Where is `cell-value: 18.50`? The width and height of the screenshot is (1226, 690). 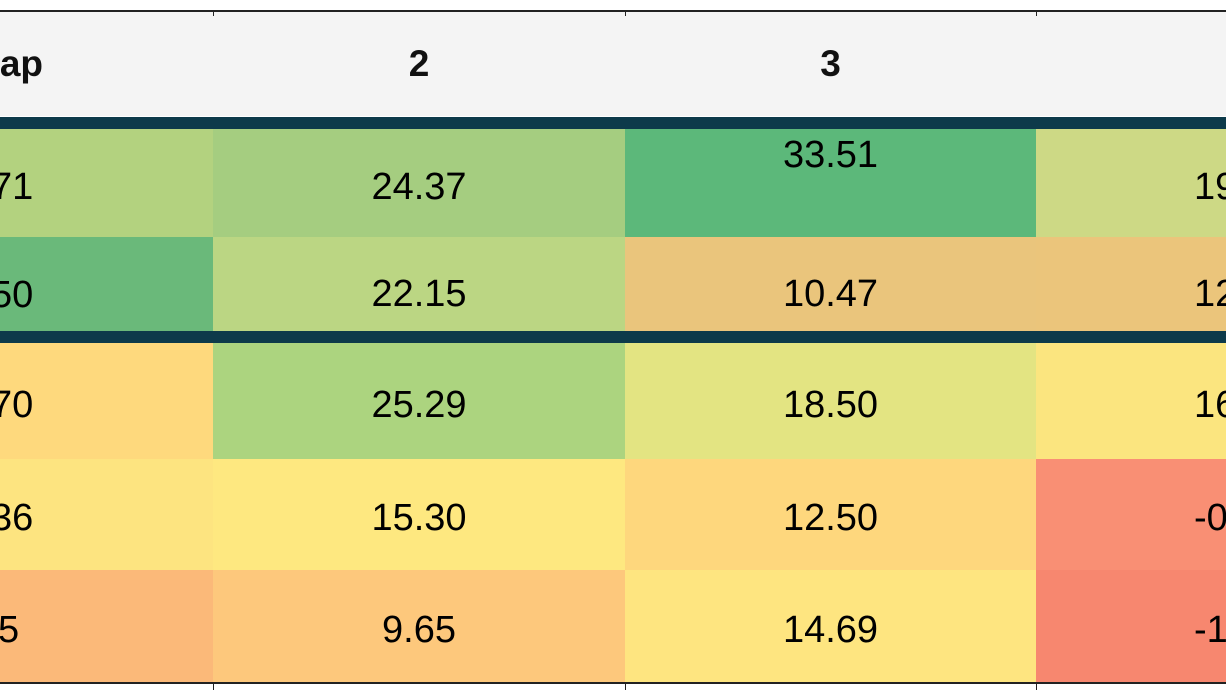 cell-value: 18.50 is located at coordinates (830, 404).